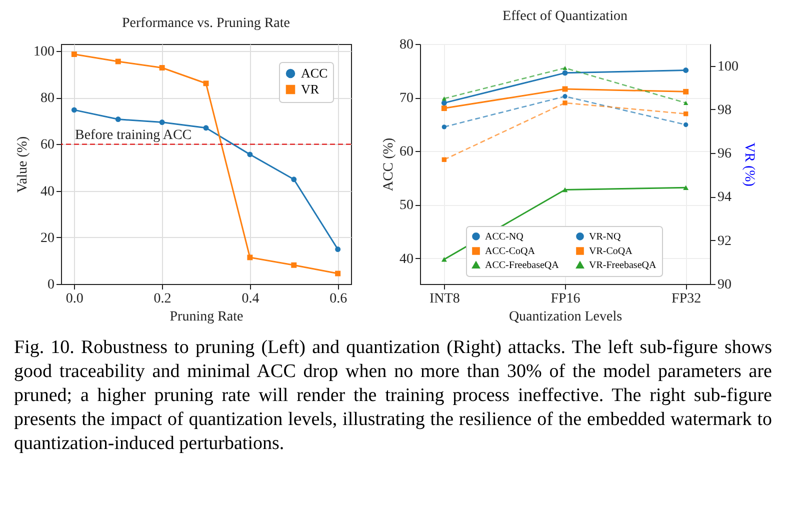 The width and height of the screenshot is (785, 527). I want to click on y-tick-label: 50, so click(407, 206).